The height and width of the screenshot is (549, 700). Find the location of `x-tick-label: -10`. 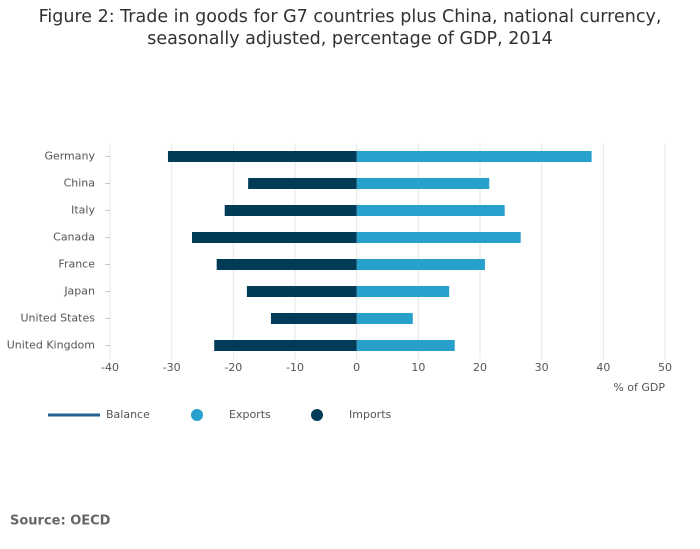

x-tick-label: -10 is located at coordinates (295, 367).